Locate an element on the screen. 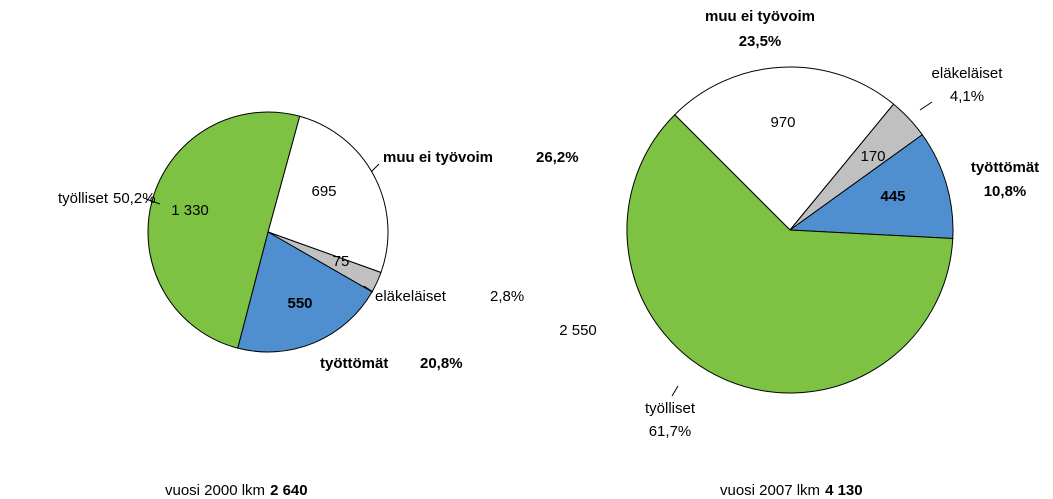  value-label: 1 330 is located at coordinates (190, 210).